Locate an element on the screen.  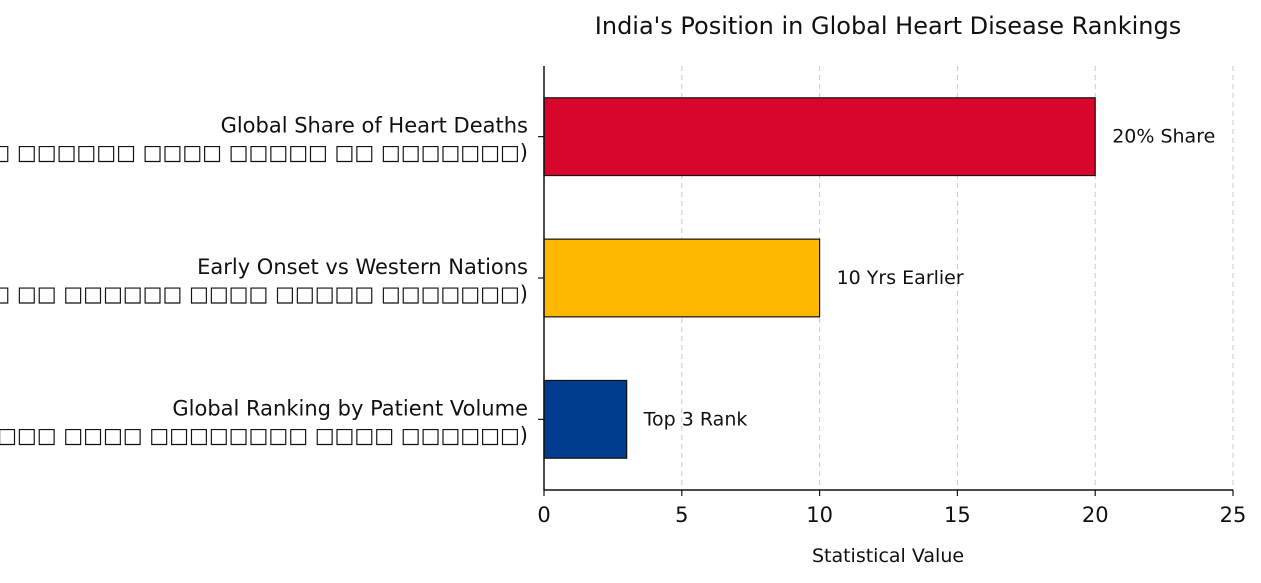
category-label: Global Ranking by Patient Volume is located at coordinates (350, 408).